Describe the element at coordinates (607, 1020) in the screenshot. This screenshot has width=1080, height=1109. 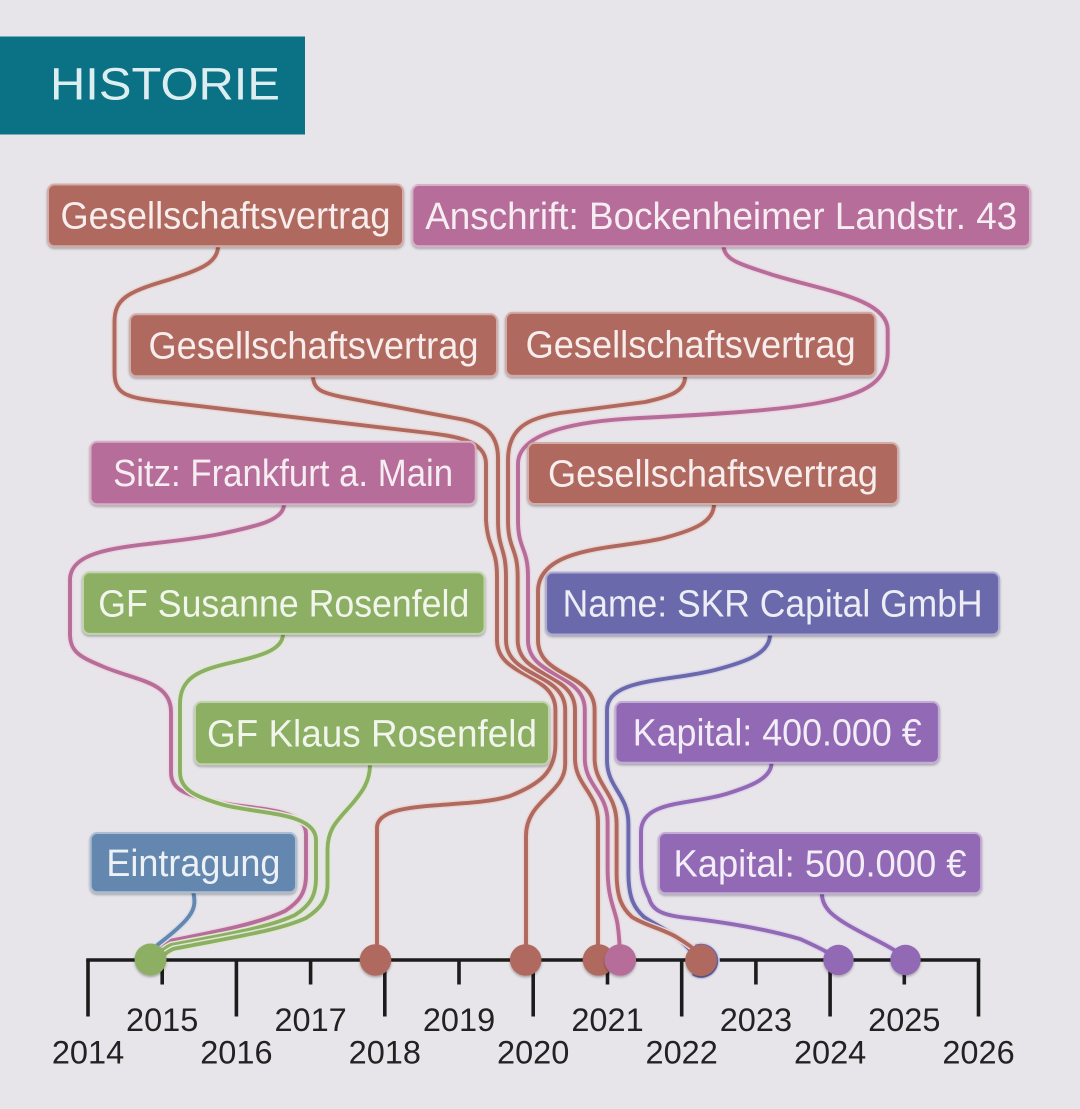
I see `svg-text: 2021` at that location.